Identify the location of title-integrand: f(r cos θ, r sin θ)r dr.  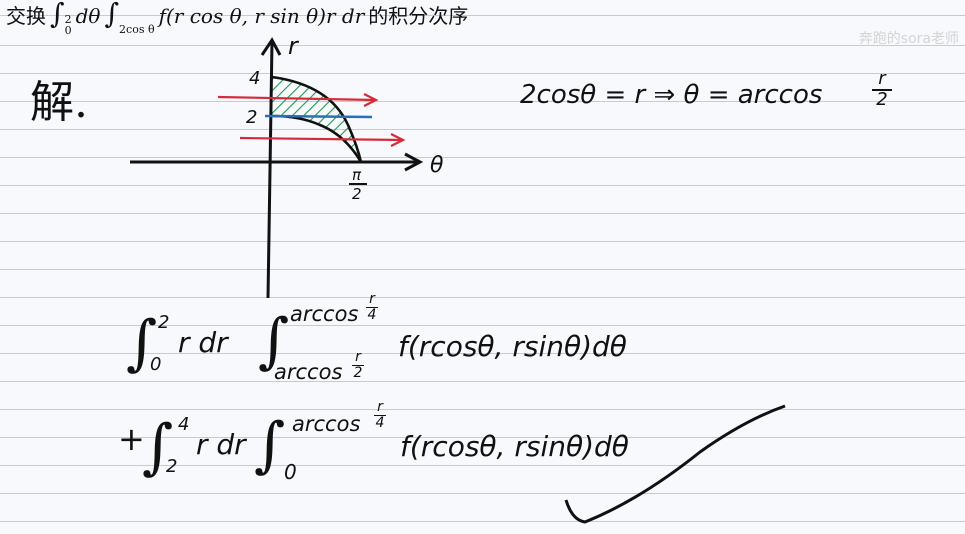
(261, 16).